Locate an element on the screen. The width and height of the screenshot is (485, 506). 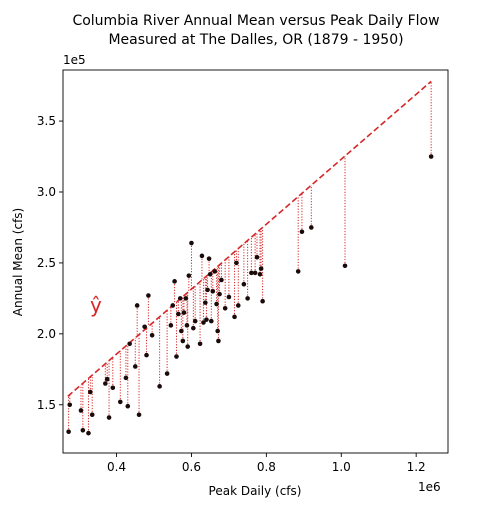
y-tick-label: 2.5 is located at coordinates (46, 263).